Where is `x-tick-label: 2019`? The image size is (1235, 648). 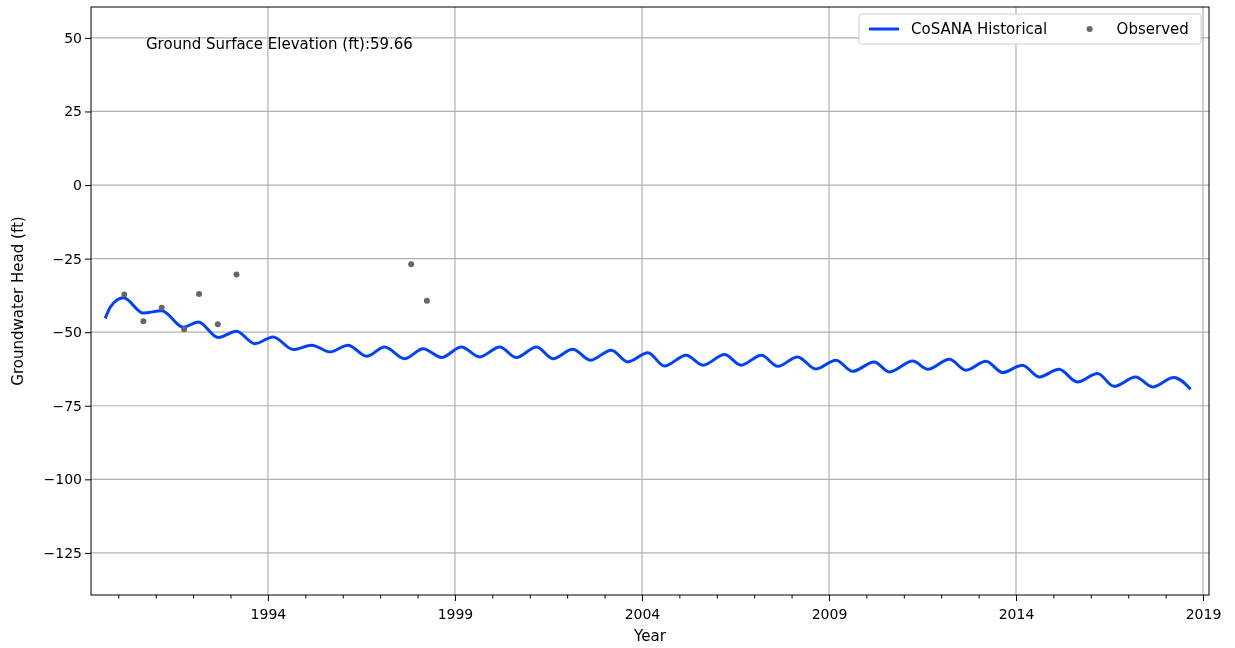 x-tick-label: 2019 is located at coordinates (1203, 614).